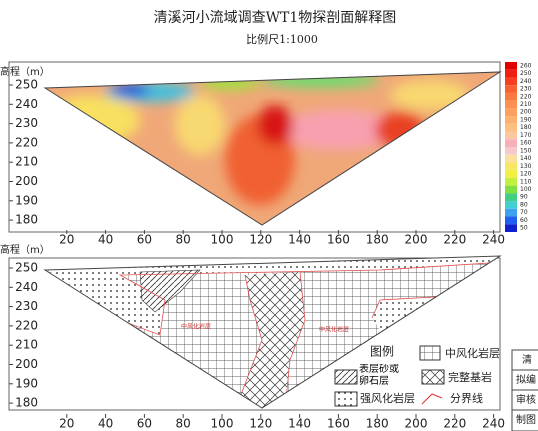 Image resolution: width=538 pixels, height=431 pixels. What do you see at coordinates (527, 359) in the screenshot?
I see `title-block-cell: 清` at bounding box center [527, 359].